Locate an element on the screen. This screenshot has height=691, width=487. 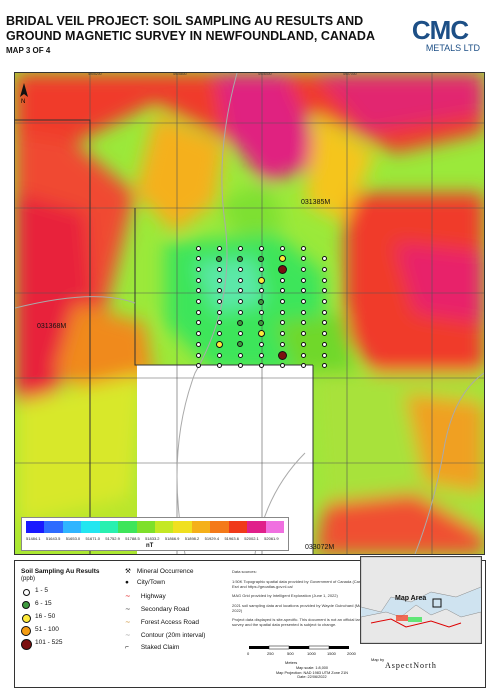
colorbar-tick-label: 52002.1 is located at coordinates (251, 538).